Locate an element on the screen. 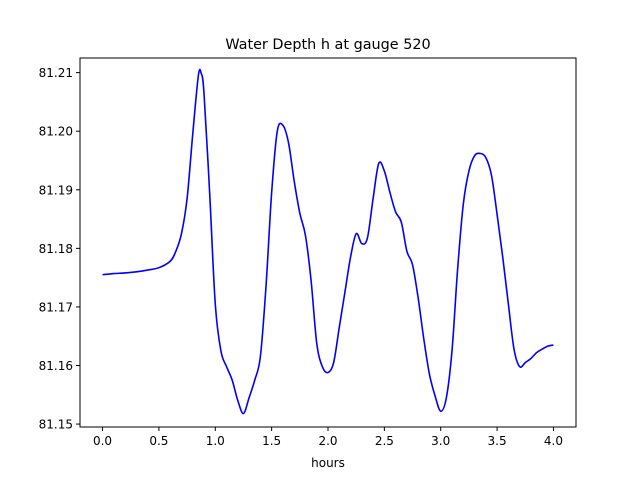  x-tick-label: 2.0 is located at coordinates (327, 441).